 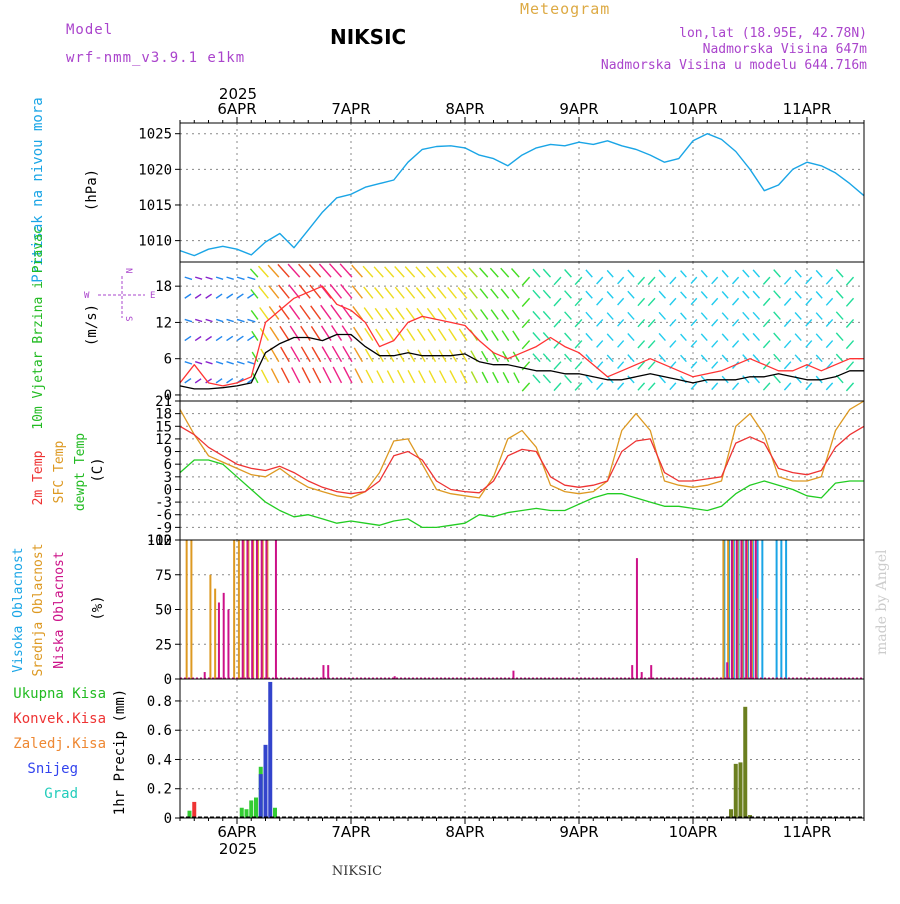 What do you see at coordinates (807, 832) in the screenshot?
I see `bottom-day-label: 11APR` at bounding box center [807, 832].